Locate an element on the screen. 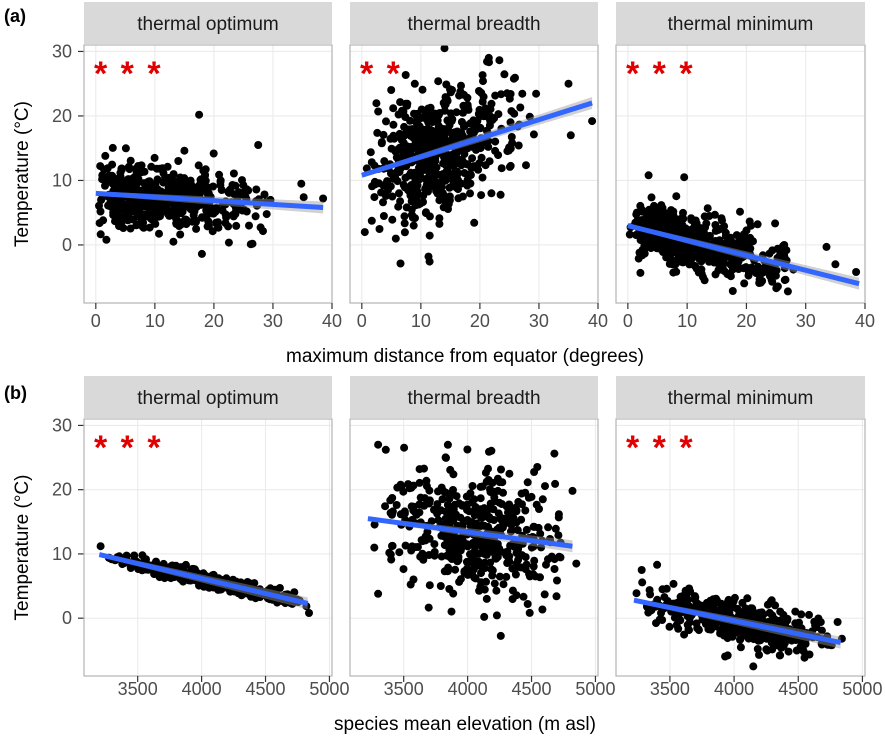 Image resolution: width=885 pixels, height=740 pixels. panel-label: (b) is located at coordinates (15, 393).